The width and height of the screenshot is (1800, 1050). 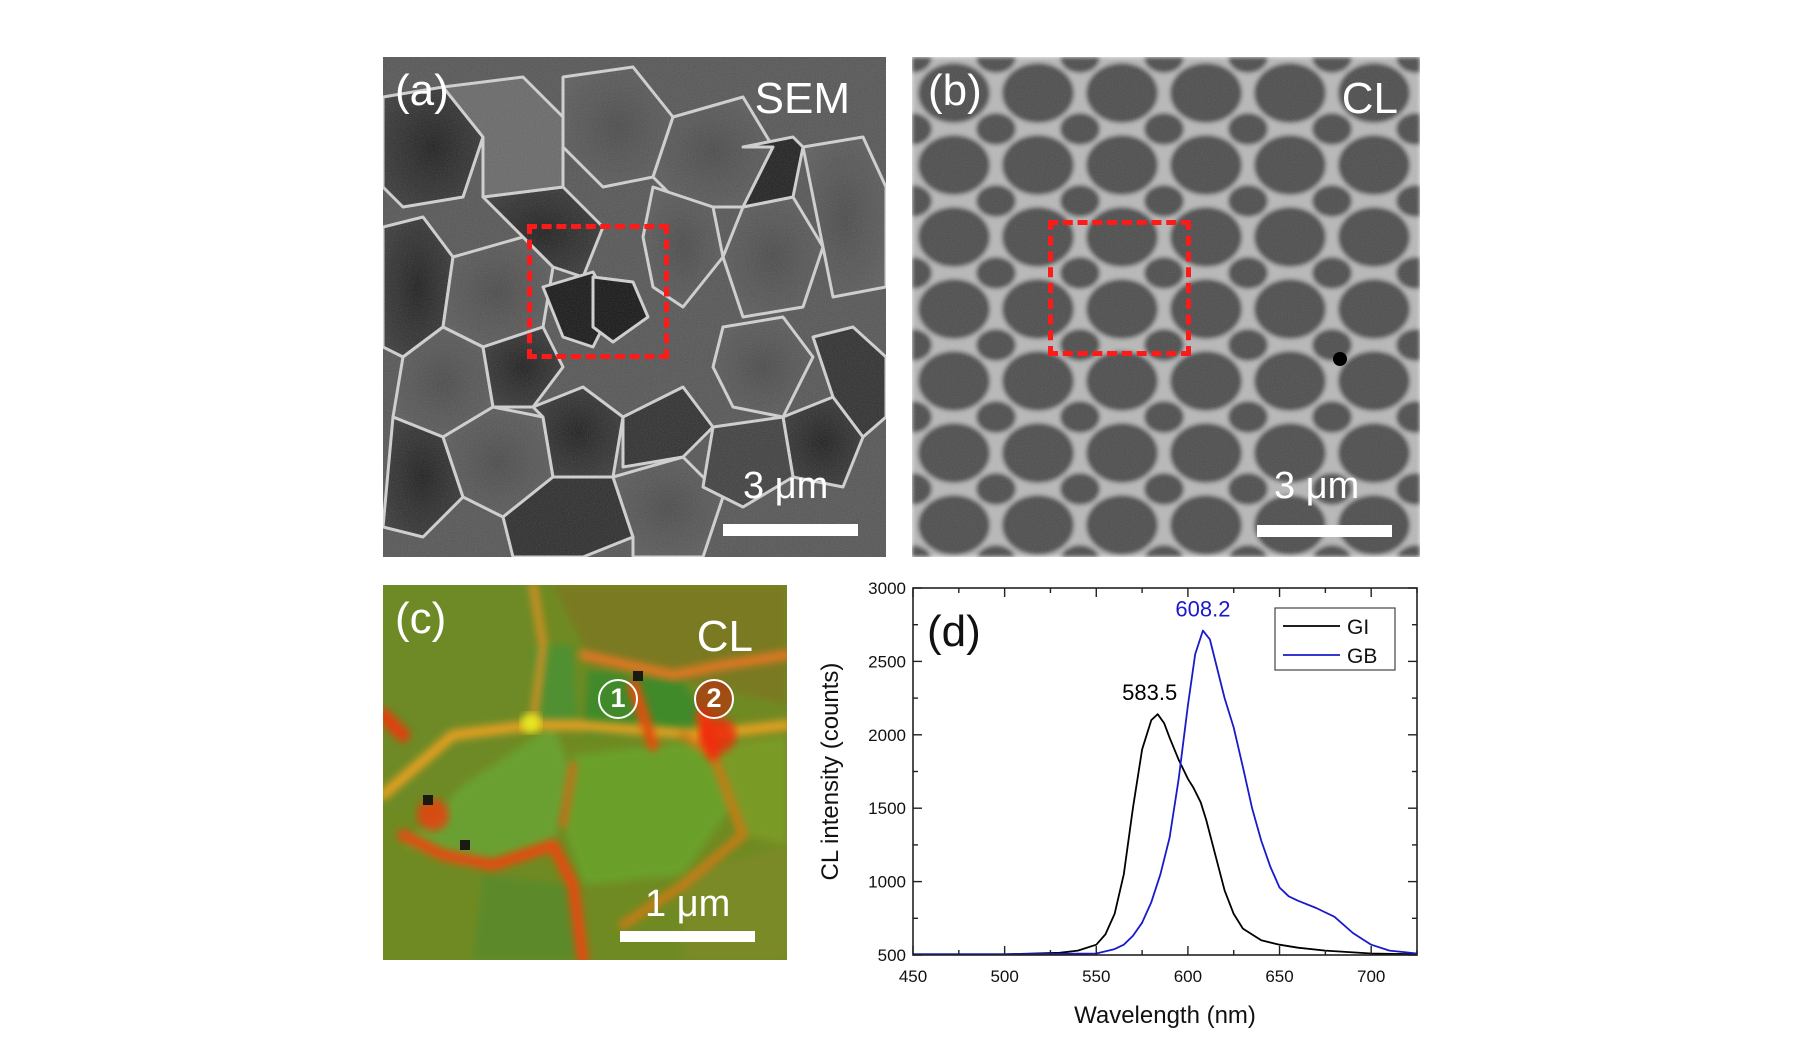 What do you see at coordinates (688, 904) in the screenshot?
I see `scale-bar-label: 1 μm` at bounding box center [688, 904].